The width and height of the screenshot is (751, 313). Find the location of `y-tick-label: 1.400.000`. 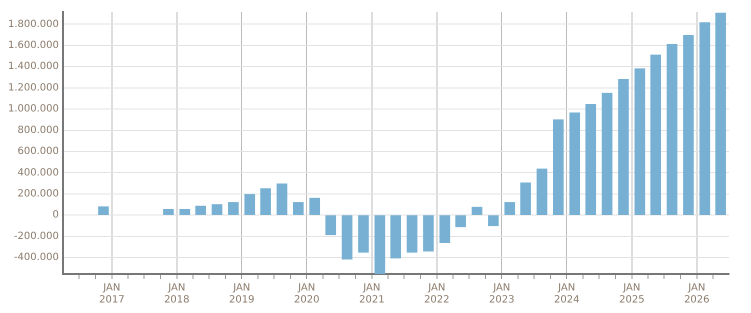

y-tick-label: 1.400.000 is located at coordinates (33, 66).